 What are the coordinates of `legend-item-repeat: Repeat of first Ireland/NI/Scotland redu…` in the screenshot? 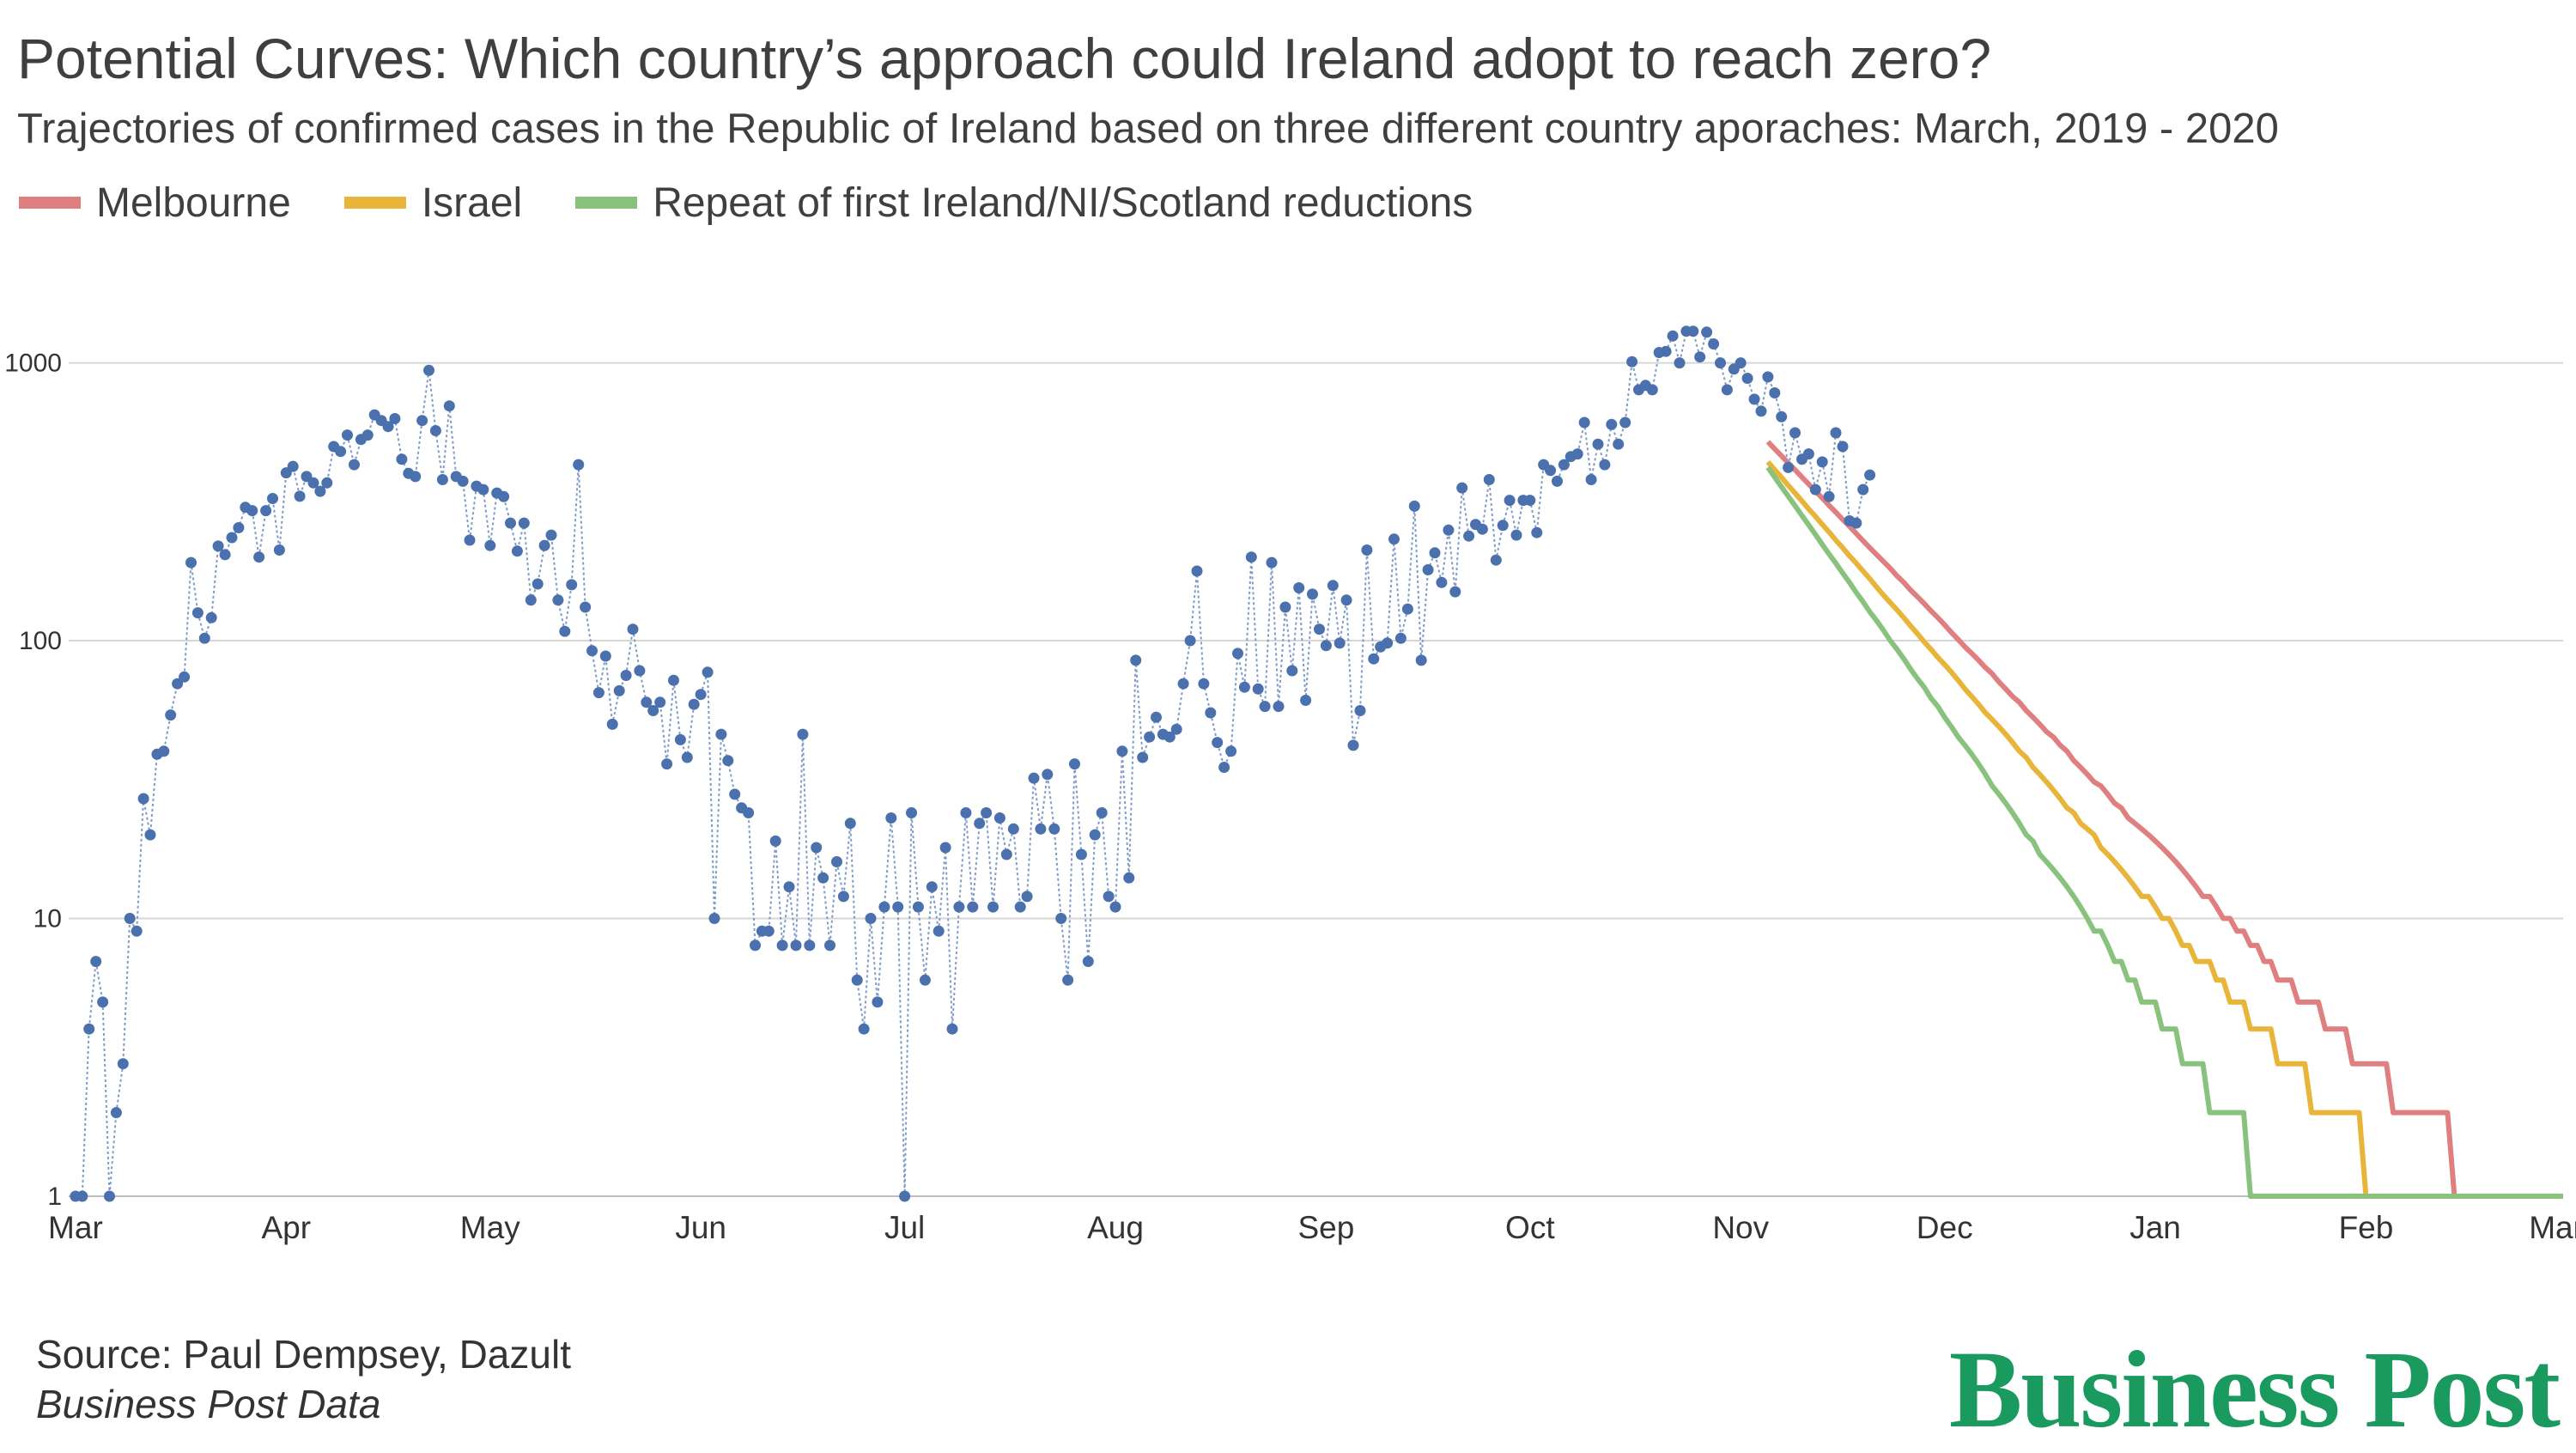 It's located at (1024, 203).